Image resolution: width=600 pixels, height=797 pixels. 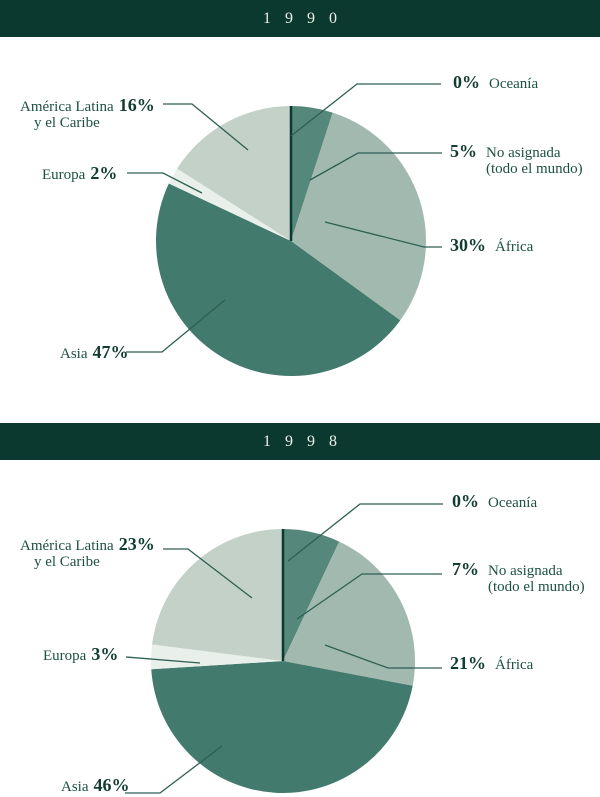 I want to click on label-america-latina-1998: América Latina y el Caribe 23%, so click(x=87, y=552).